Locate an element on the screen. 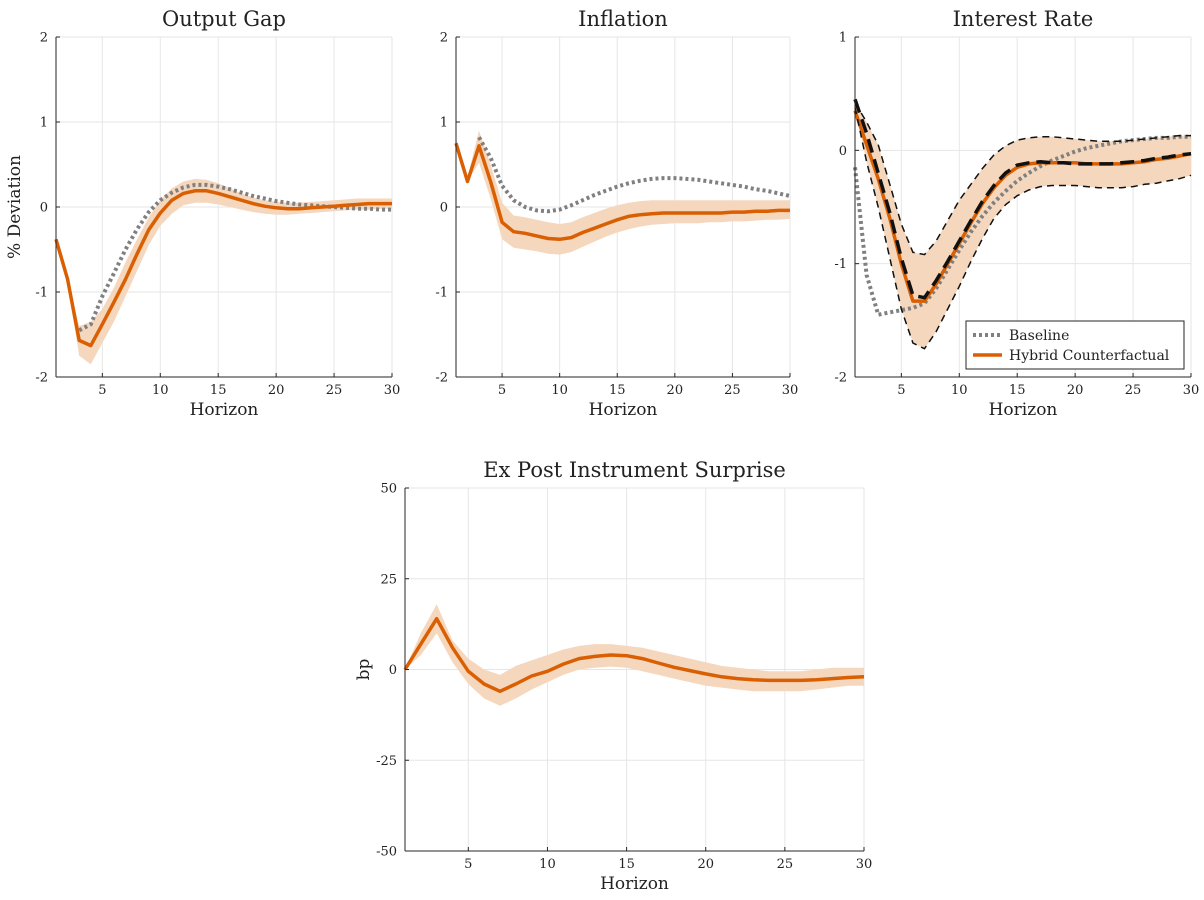 The width and height of the screenshot is (1204, 900). y-tick-label: 50 is located at coordinates (388, 489).